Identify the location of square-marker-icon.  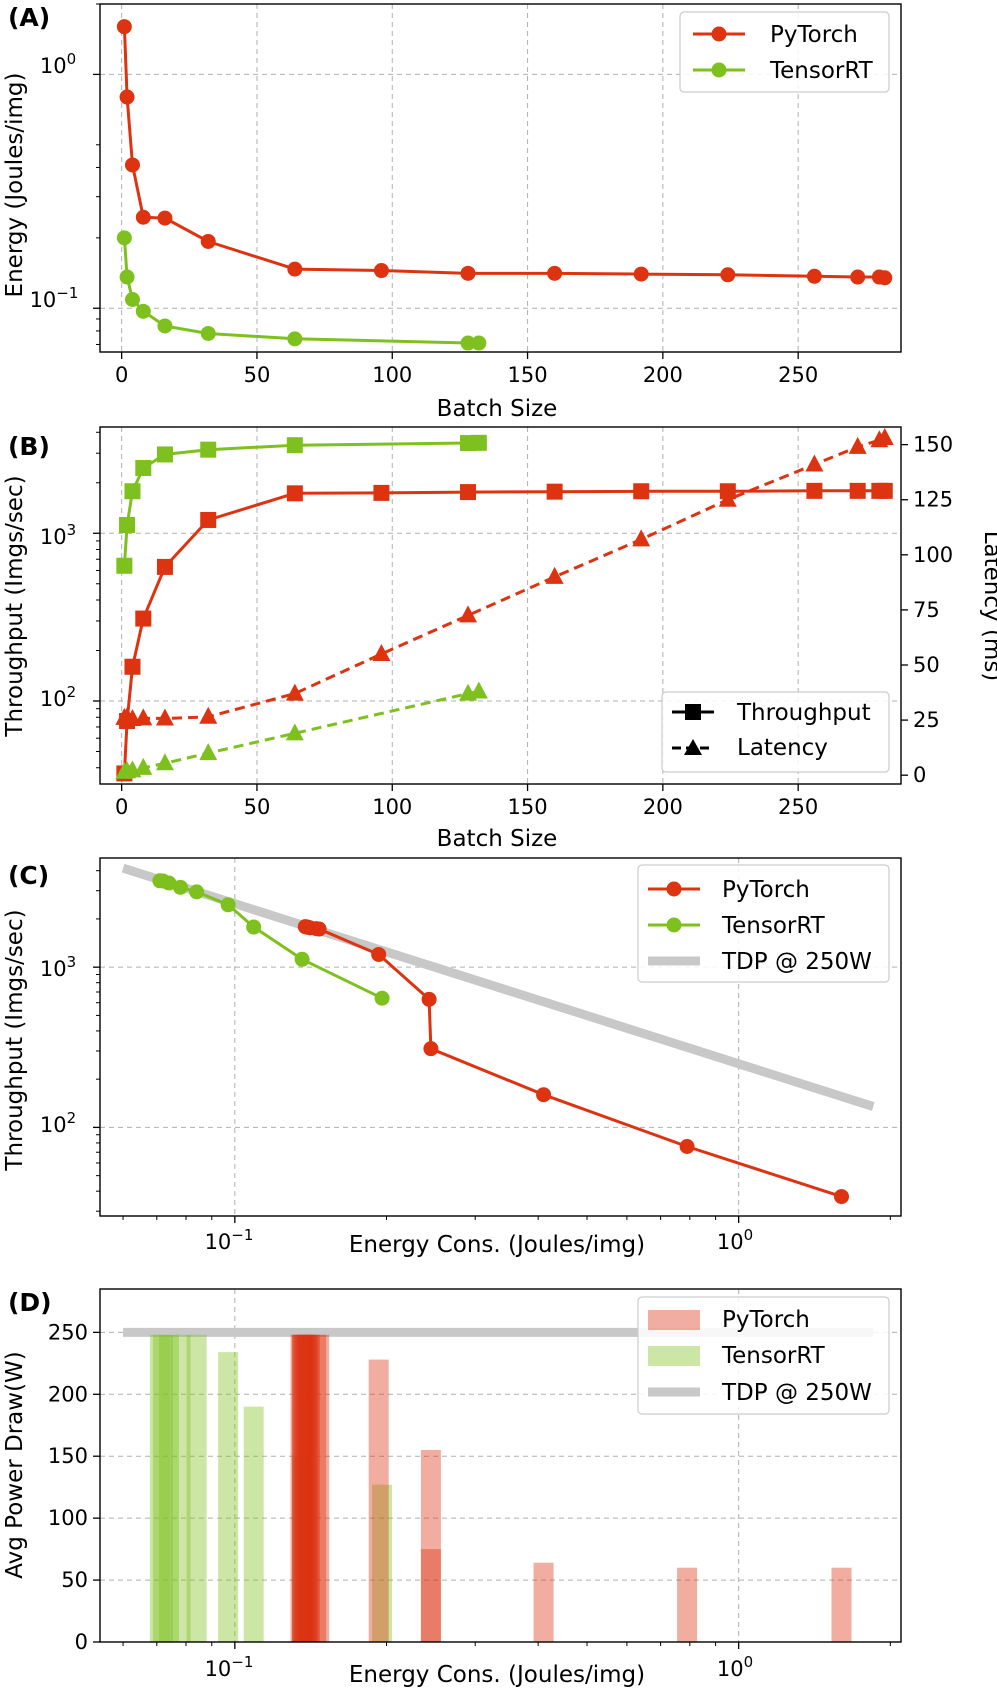
(693, 712).